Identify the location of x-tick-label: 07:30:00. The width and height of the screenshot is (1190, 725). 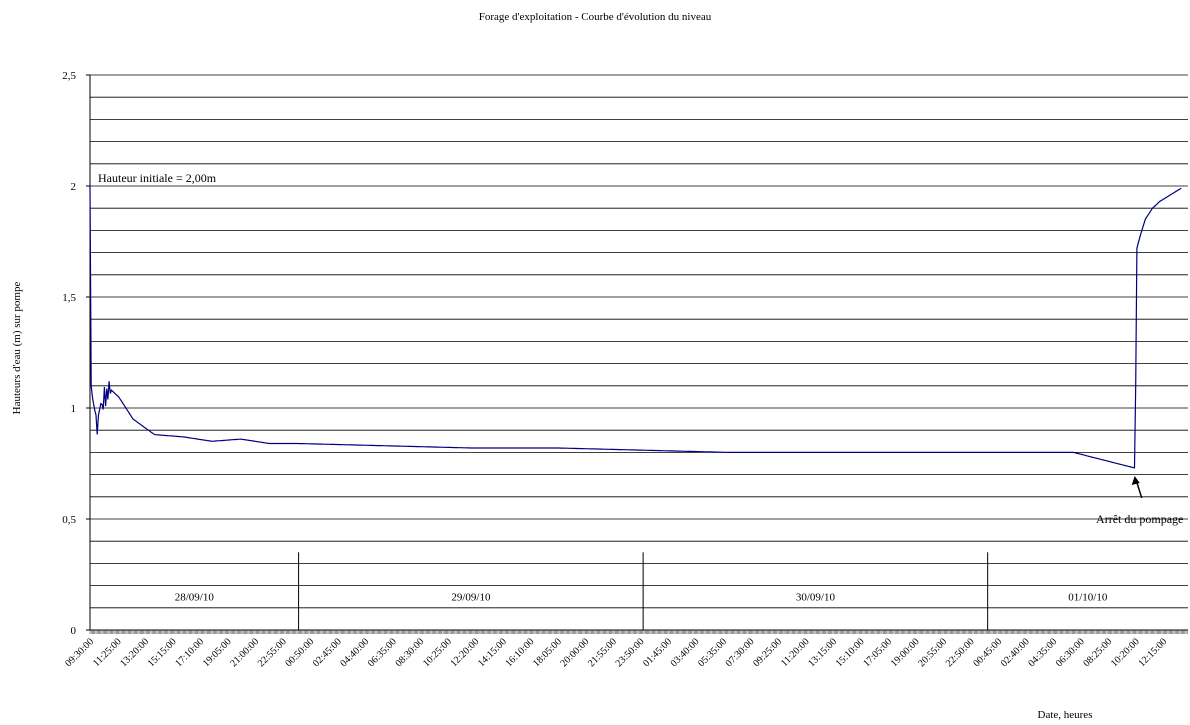
(740, 652).